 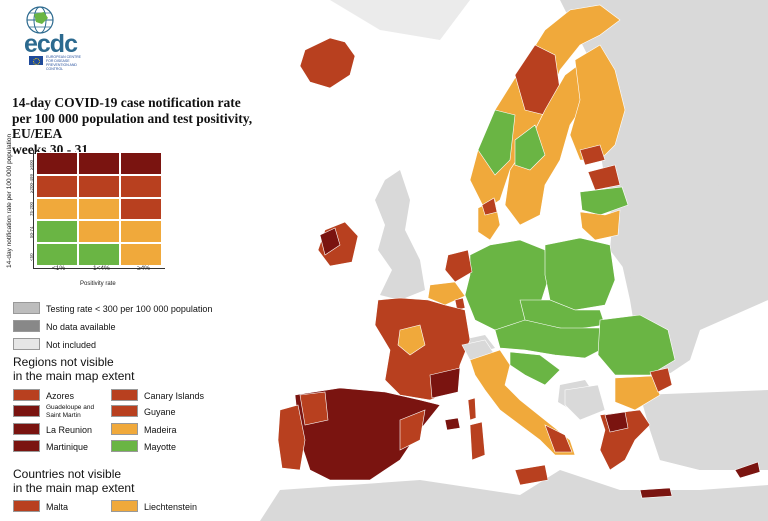 I want to click on spain-west, so click(x=314, y=408).